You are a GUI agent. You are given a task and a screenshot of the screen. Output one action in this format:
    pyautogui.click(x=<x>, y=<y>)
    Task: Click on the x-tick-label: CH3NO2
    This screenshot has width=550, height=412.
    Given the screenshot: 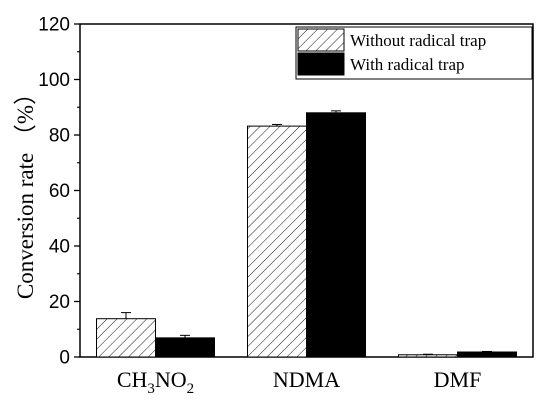 What is the action you would take?
    pyautogui.click(x=155, y=382)
    